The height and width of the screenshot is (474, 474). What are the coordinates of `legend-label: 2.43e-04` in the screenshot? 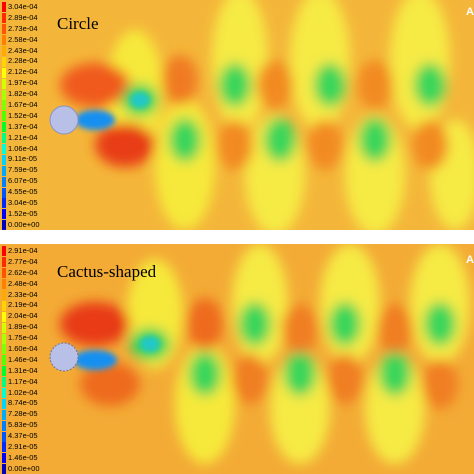 It's located at (23, 50).